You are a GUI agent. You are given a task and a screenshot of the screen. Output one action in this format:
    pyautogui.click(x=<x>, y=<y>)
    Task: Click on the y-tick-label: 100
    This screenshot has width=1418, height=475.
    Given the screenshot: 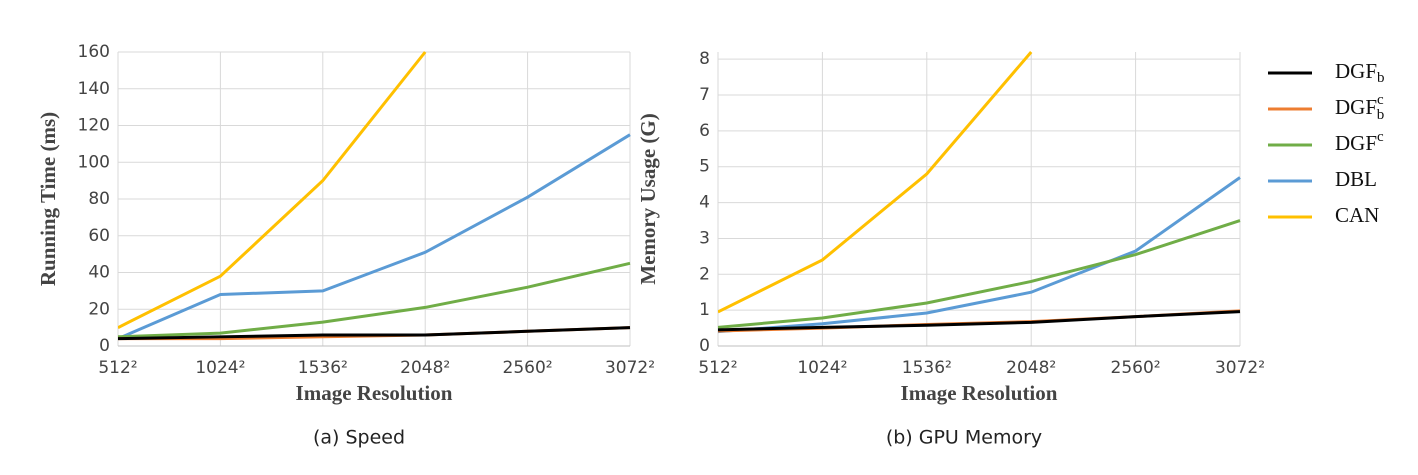 What is the action you would take?
    pyautogui.click(x=94, y=162)
    